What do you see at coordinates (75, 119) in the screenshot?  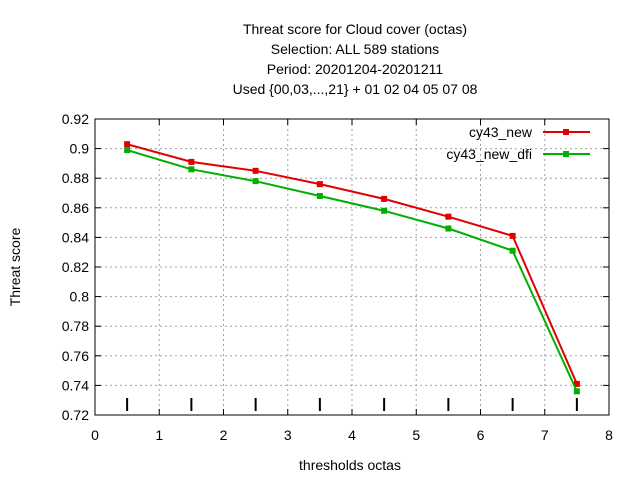 I see `y-tick-label: 0.92` at bounding box center [75, 119].